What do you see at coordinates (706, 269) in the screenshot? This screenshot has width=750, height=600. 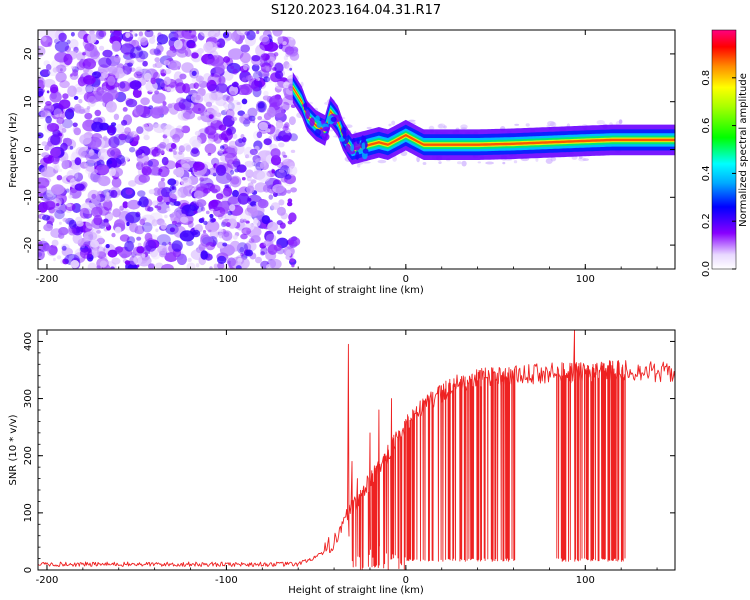 I see `colorbar-tick-label: 0.0` at bounding box center [706, 269].